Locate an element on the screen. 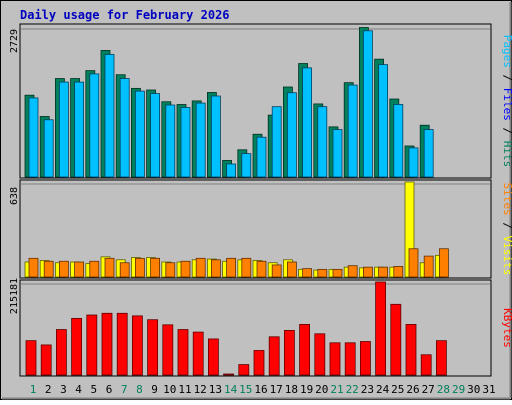 The height and width of the screenshot is (405, 512). x-tick-label-day-30: 30 is located at coordinates (473, 389).